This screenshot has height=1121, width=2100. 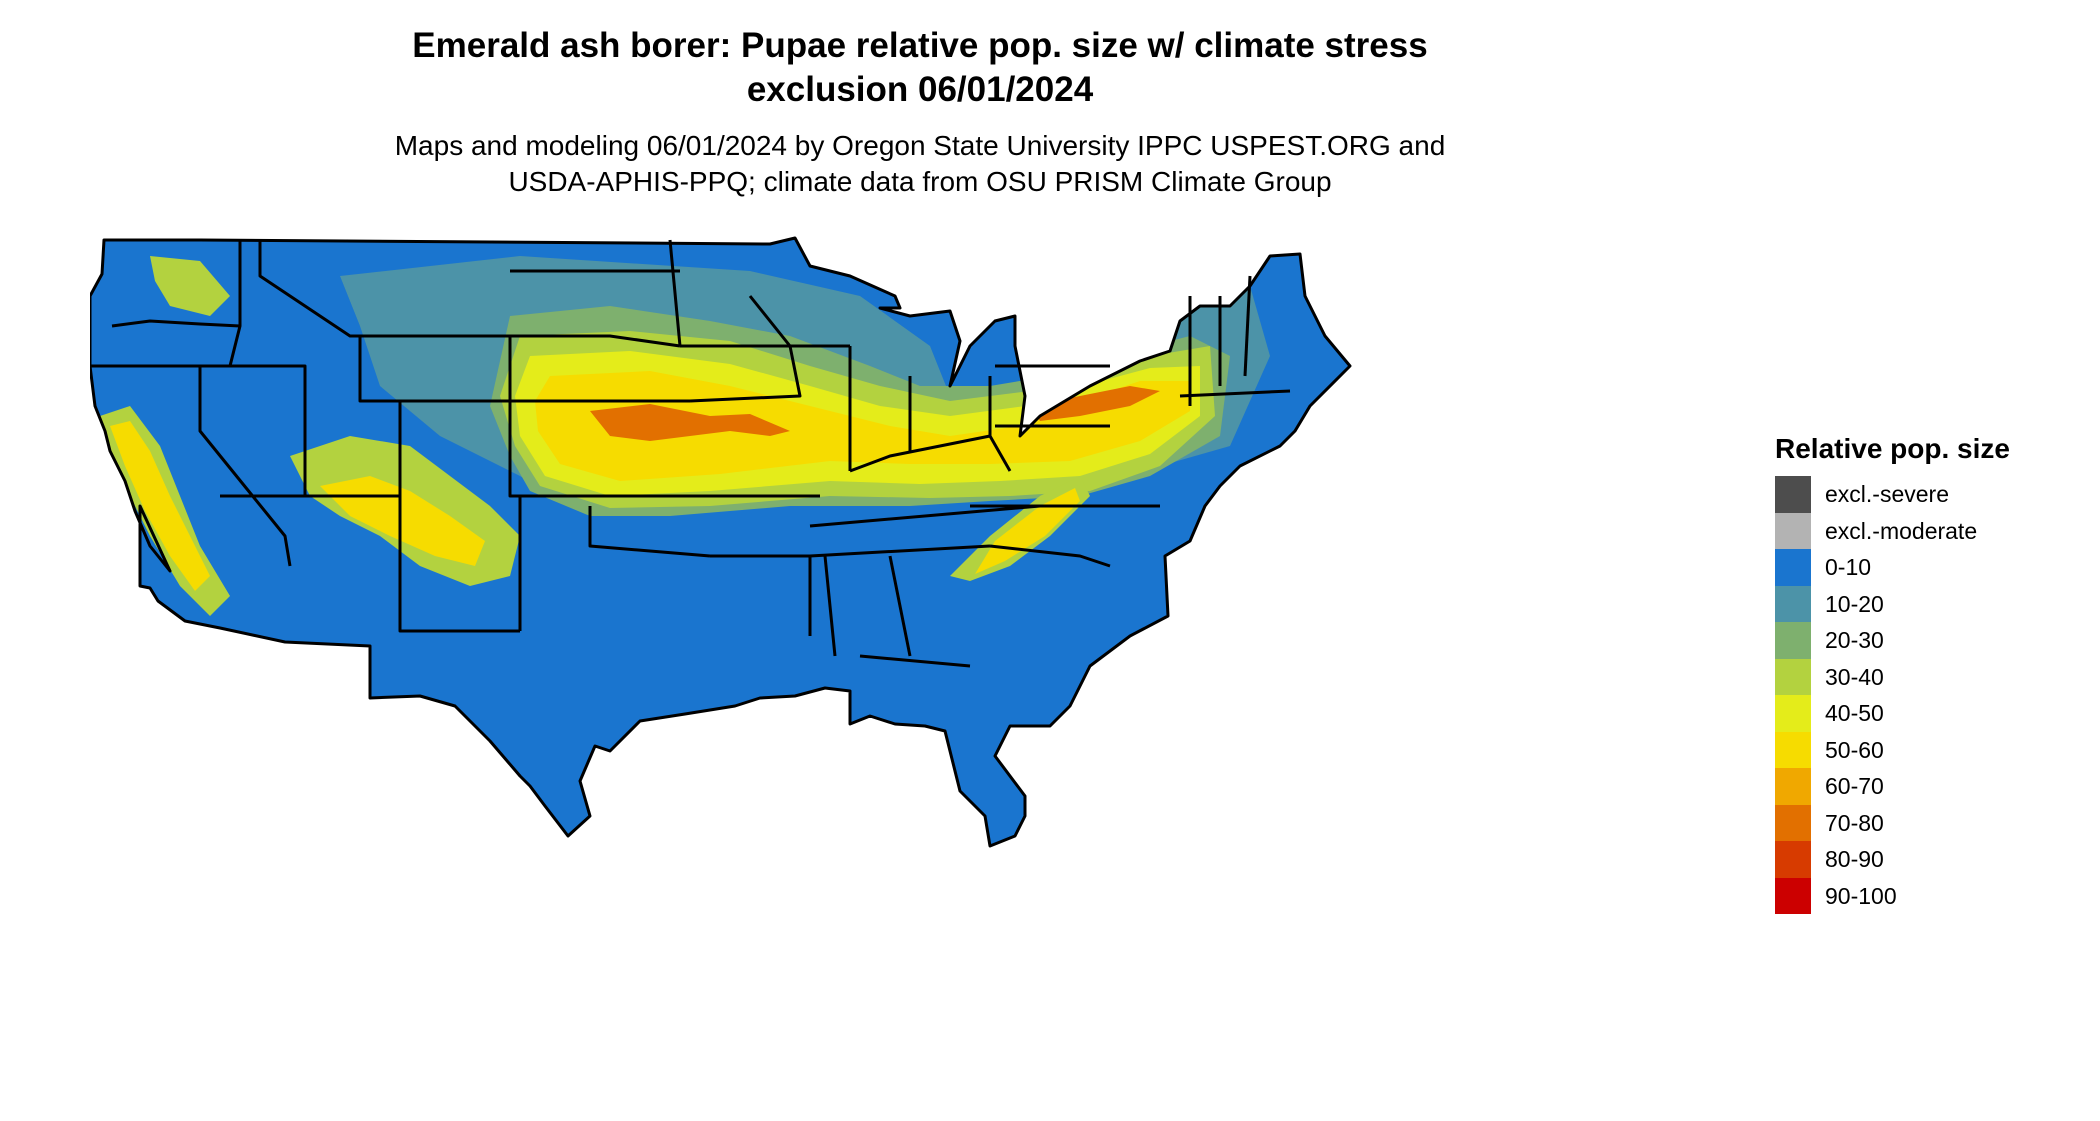 I want to click on legend-label: 90-100, so click(x=1861, y=895).